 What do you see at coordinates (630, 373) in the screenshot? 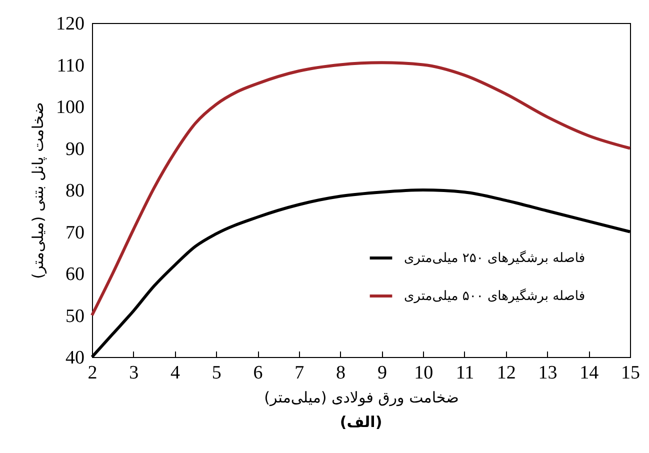
I see `x-tick-label: 15` at bounding box center [630, 373].